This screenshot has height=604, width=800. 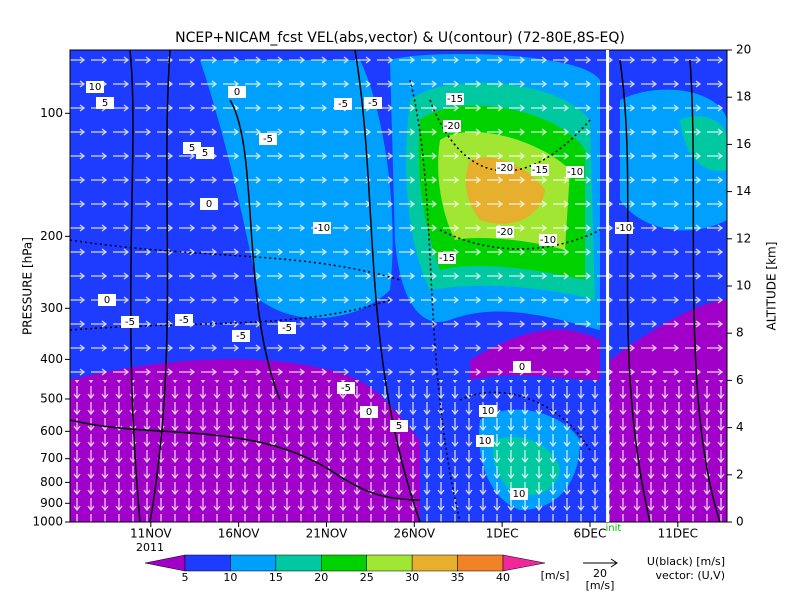 What do you see at coordinates (151, 534) in the screenshot?
I see `x-tick-label: 11NOV` at bounding box center [151, 534].